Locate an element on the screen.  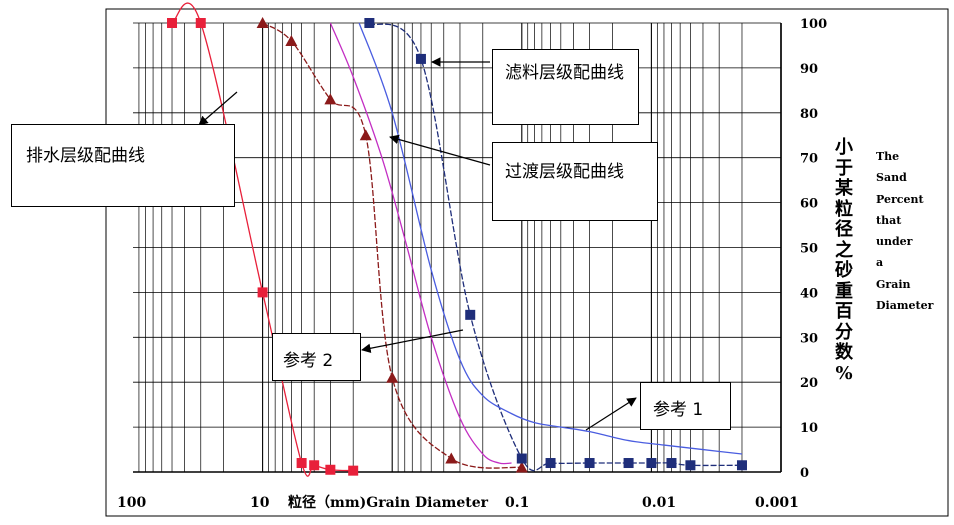
x-tick-label: 100 is located at coordinates (131, 503).